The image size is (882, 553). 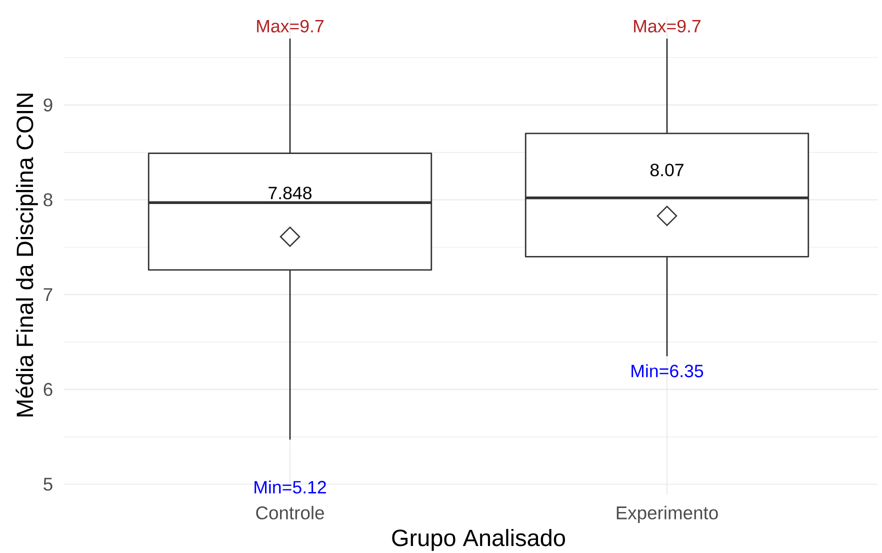 What do you see at coordinates (478, 539) in the screenshot?
I see `x-axis-title: Grupo Analisado` at bounding box center [478, 539].